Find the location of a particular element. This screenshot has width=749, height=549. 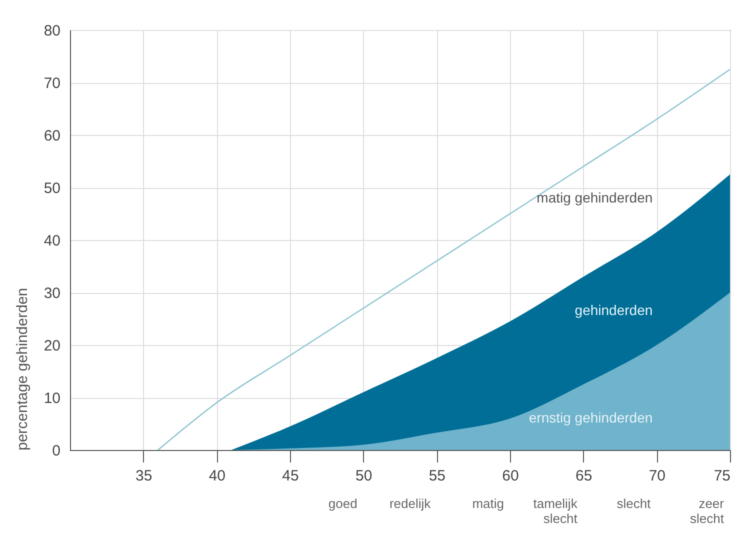

x-tick-label: 55 is located at coordinates (437, 476).